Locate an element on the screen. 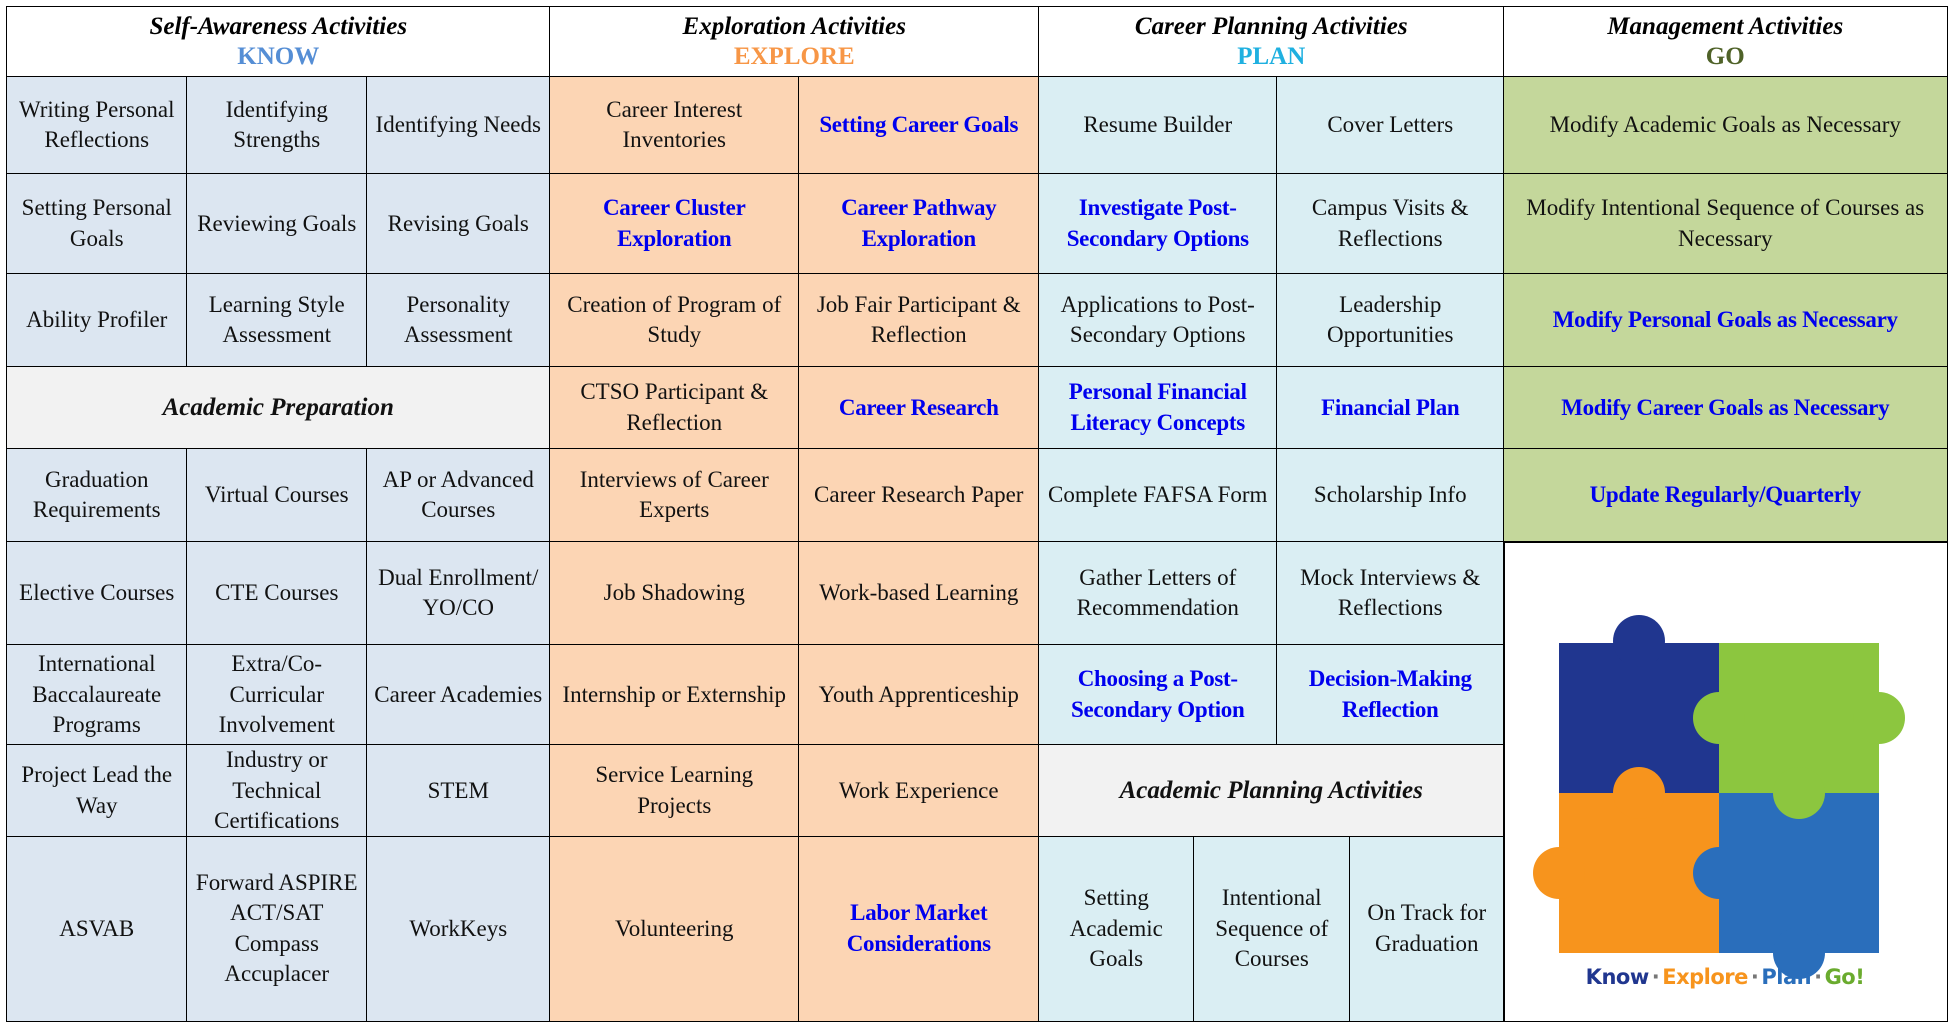  cell: AP or Advanced Courses is located at coordinates (458, 495).